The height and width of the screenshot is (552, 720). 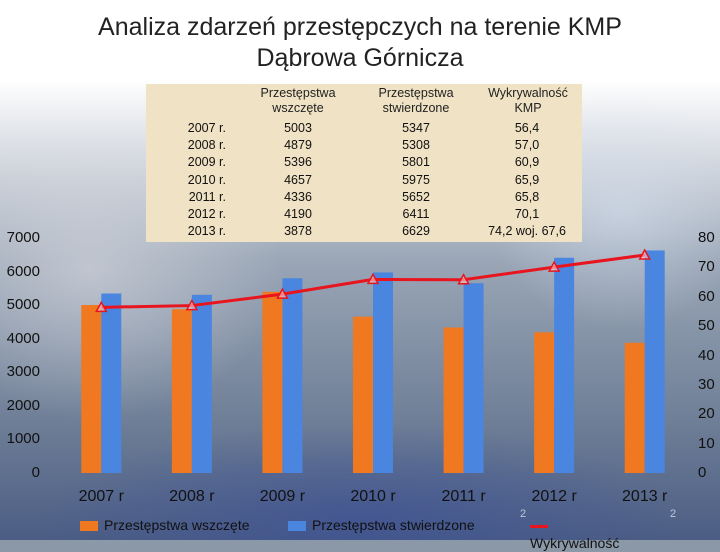 I want to click on x-tick-label: 2009 r, so click(x=282, y=496).